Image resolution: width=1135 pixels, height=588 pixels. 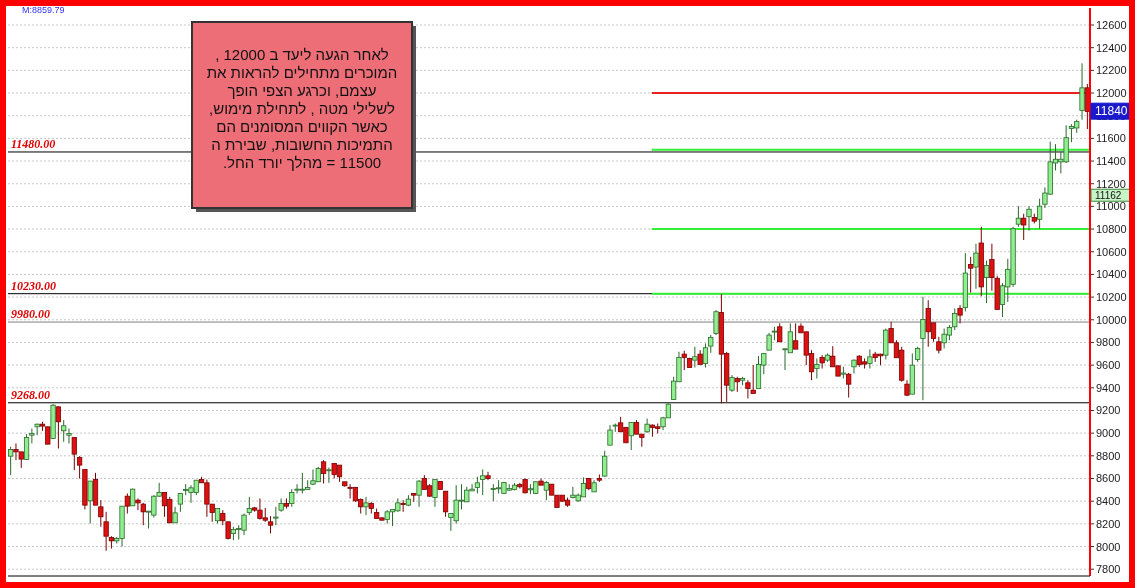 I want to click on y-tick-label: 7800, so click(x=1108, y=569).